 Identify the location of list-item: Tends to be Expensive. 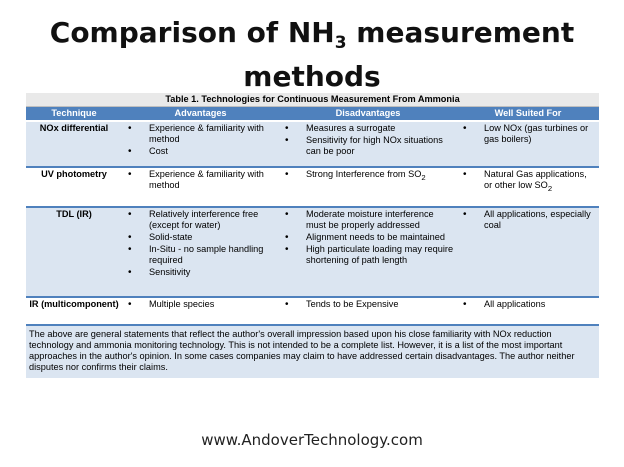
(368, 304).